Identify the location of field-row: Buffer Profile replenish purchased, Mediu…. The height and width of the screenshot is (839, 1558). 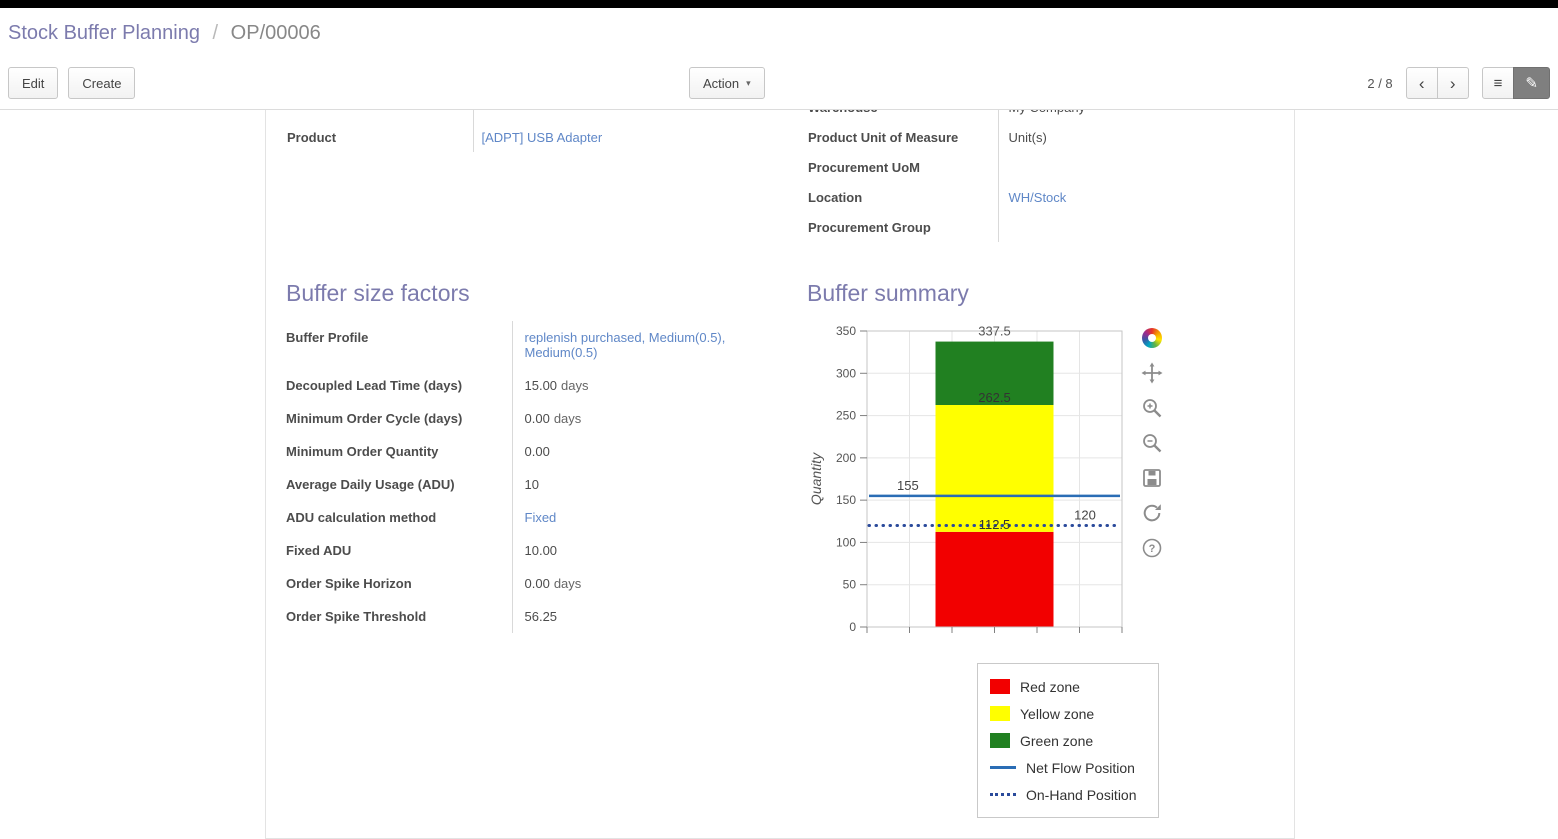
(538, 345).